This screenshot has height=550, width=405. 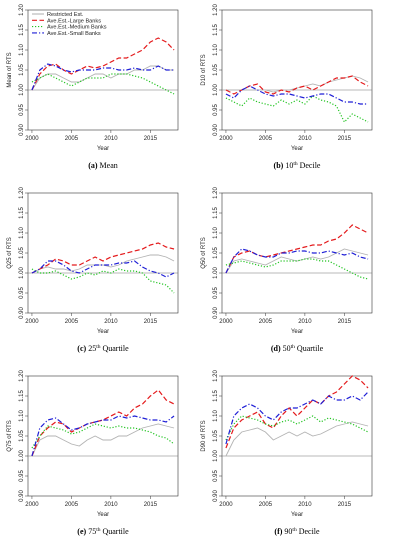 What do you see at coordinates (297, 348) in the screenshot?
I see `panel-caption: (d) 50th Quartile` at bounding box center [297, 348].